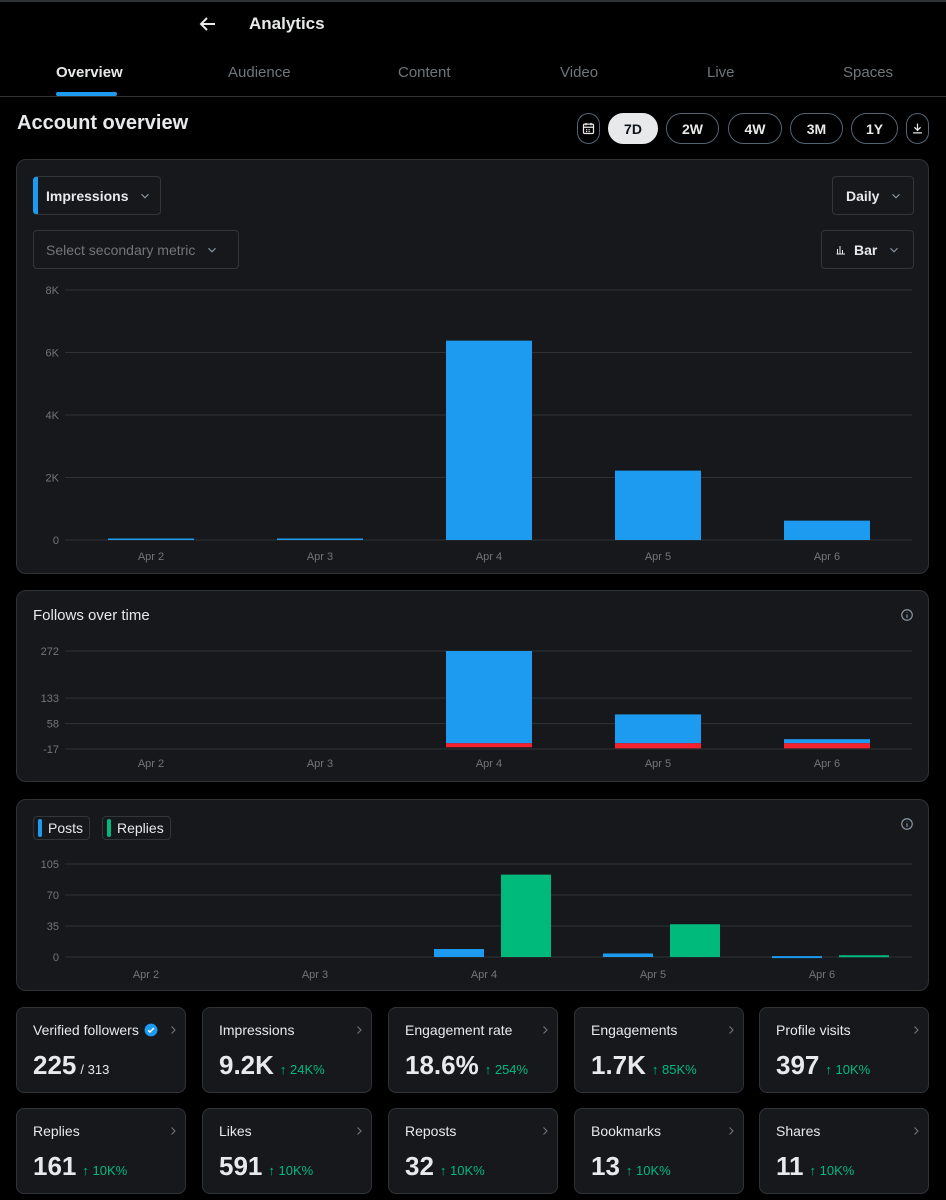  Describe the element at coordinates (56, 958) in the screenshot. I see `y-tick-label: 0` at that location.